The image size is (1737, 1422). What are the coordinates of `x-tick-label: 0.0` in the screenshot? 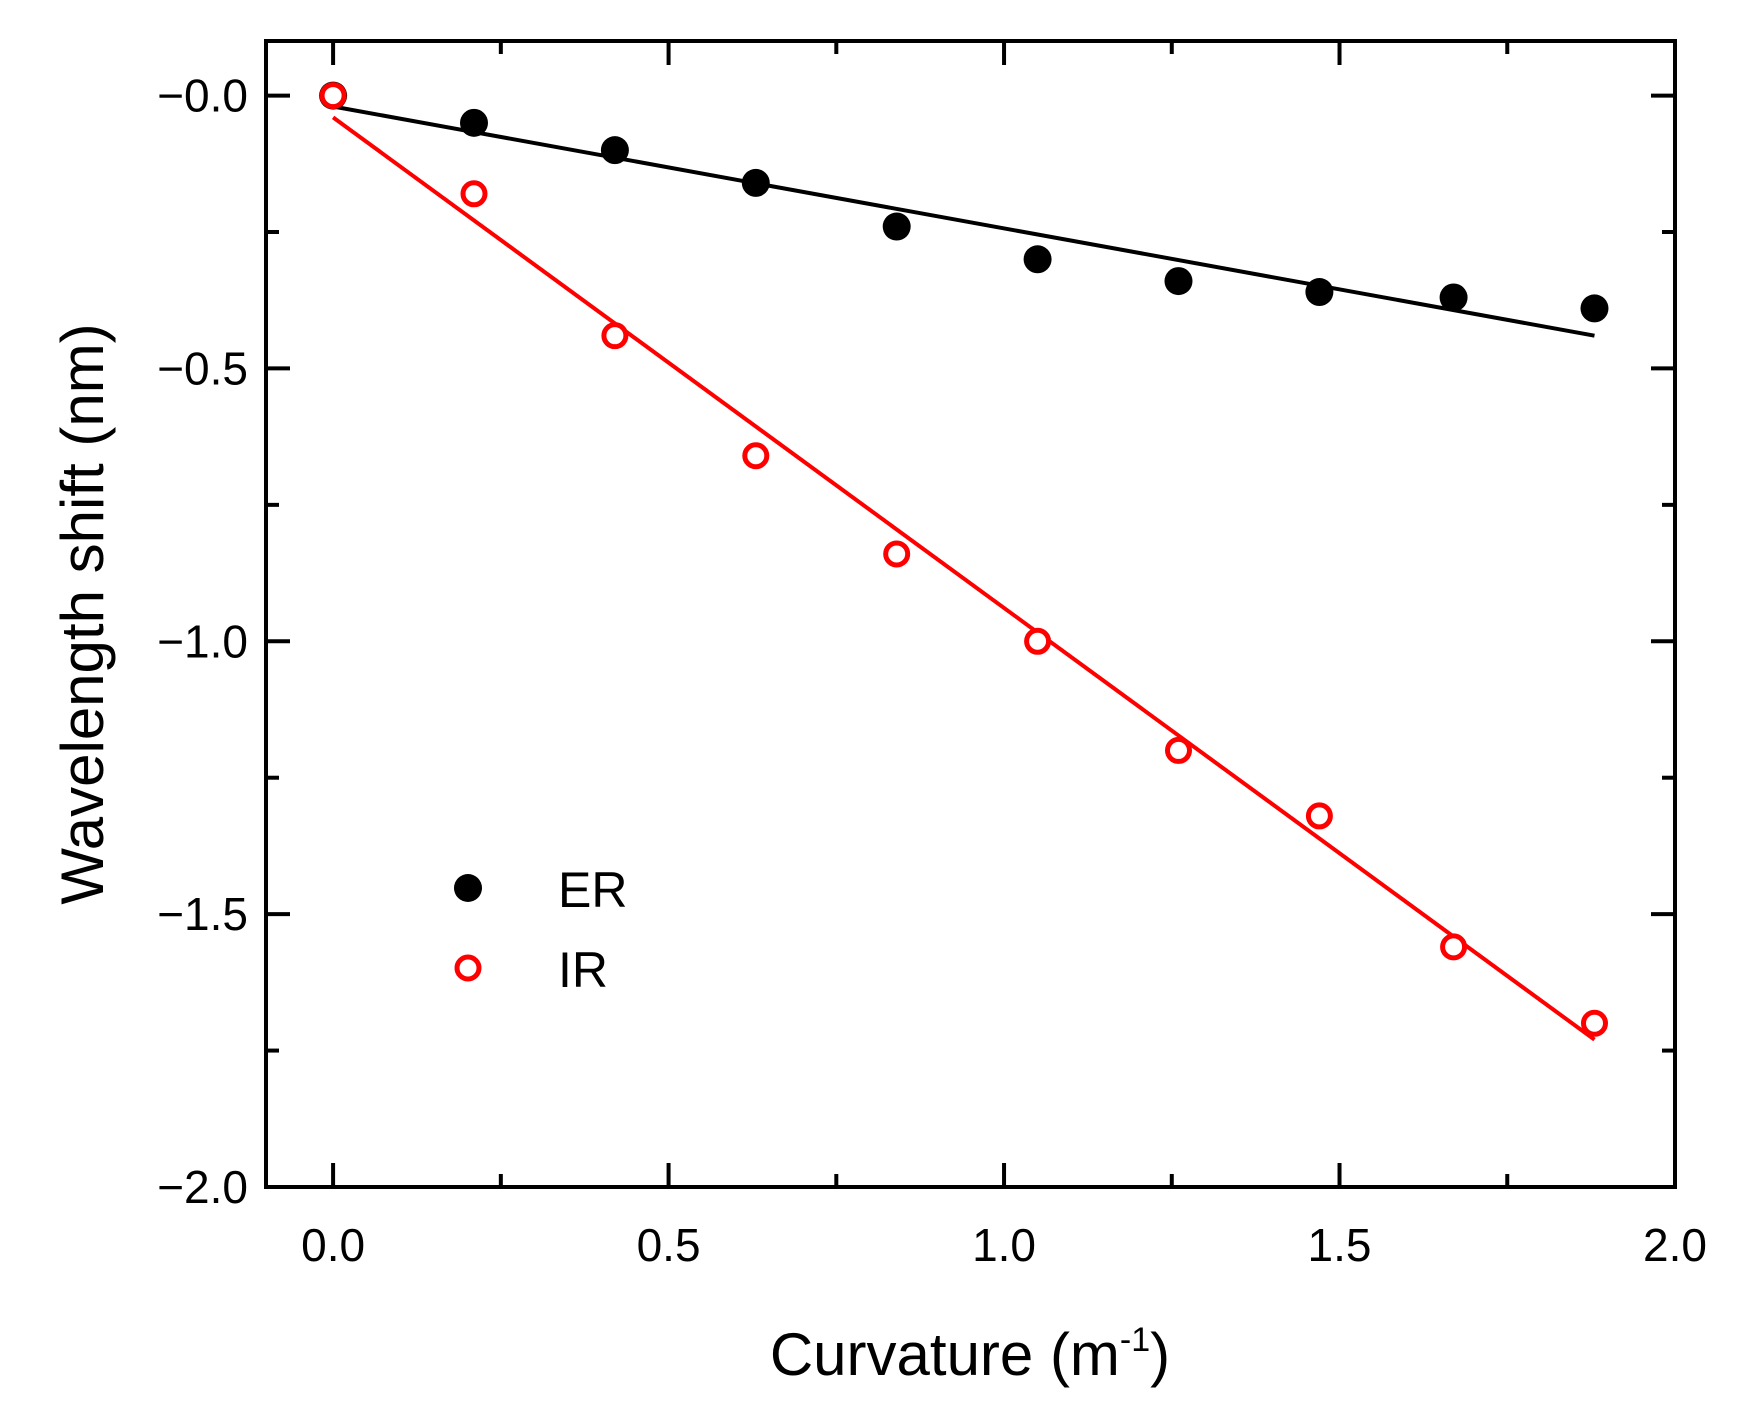 It's located at (333, 1245).